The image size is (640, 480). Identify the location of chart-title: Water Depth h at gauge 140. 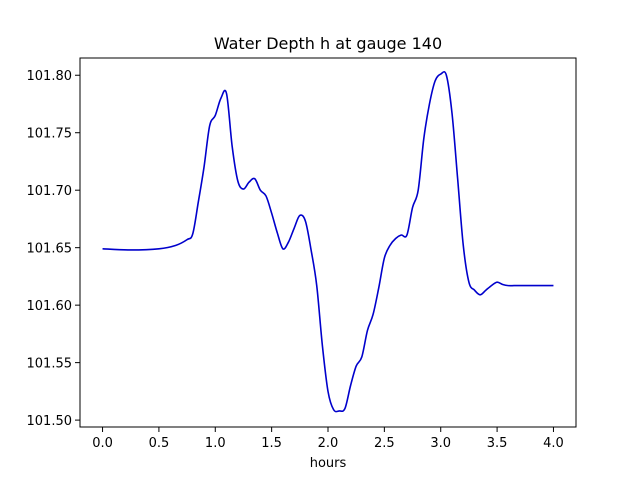
(328, 43).